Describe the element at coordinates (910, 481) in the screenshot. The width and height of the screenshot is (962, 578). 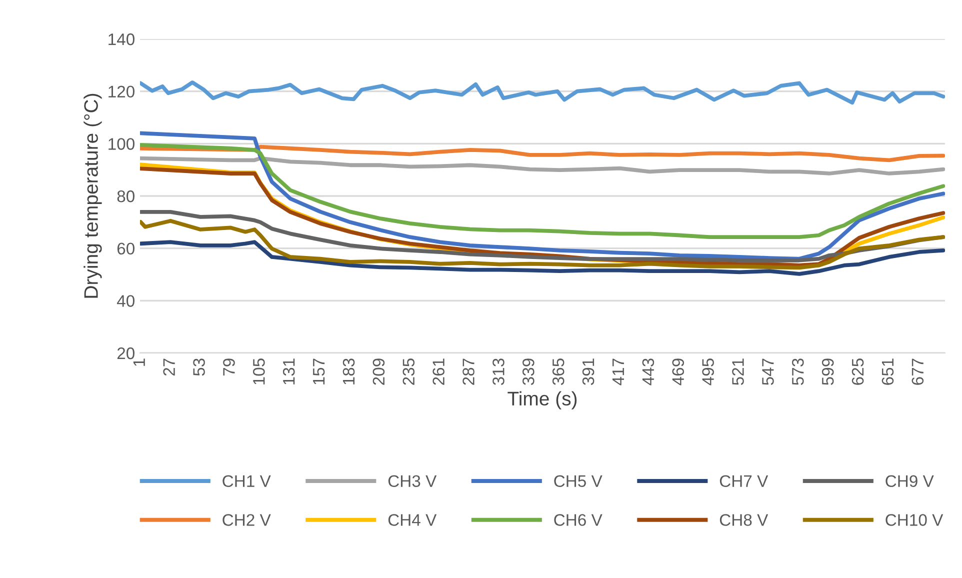
I see `legend-label: CH9 V` at that location.